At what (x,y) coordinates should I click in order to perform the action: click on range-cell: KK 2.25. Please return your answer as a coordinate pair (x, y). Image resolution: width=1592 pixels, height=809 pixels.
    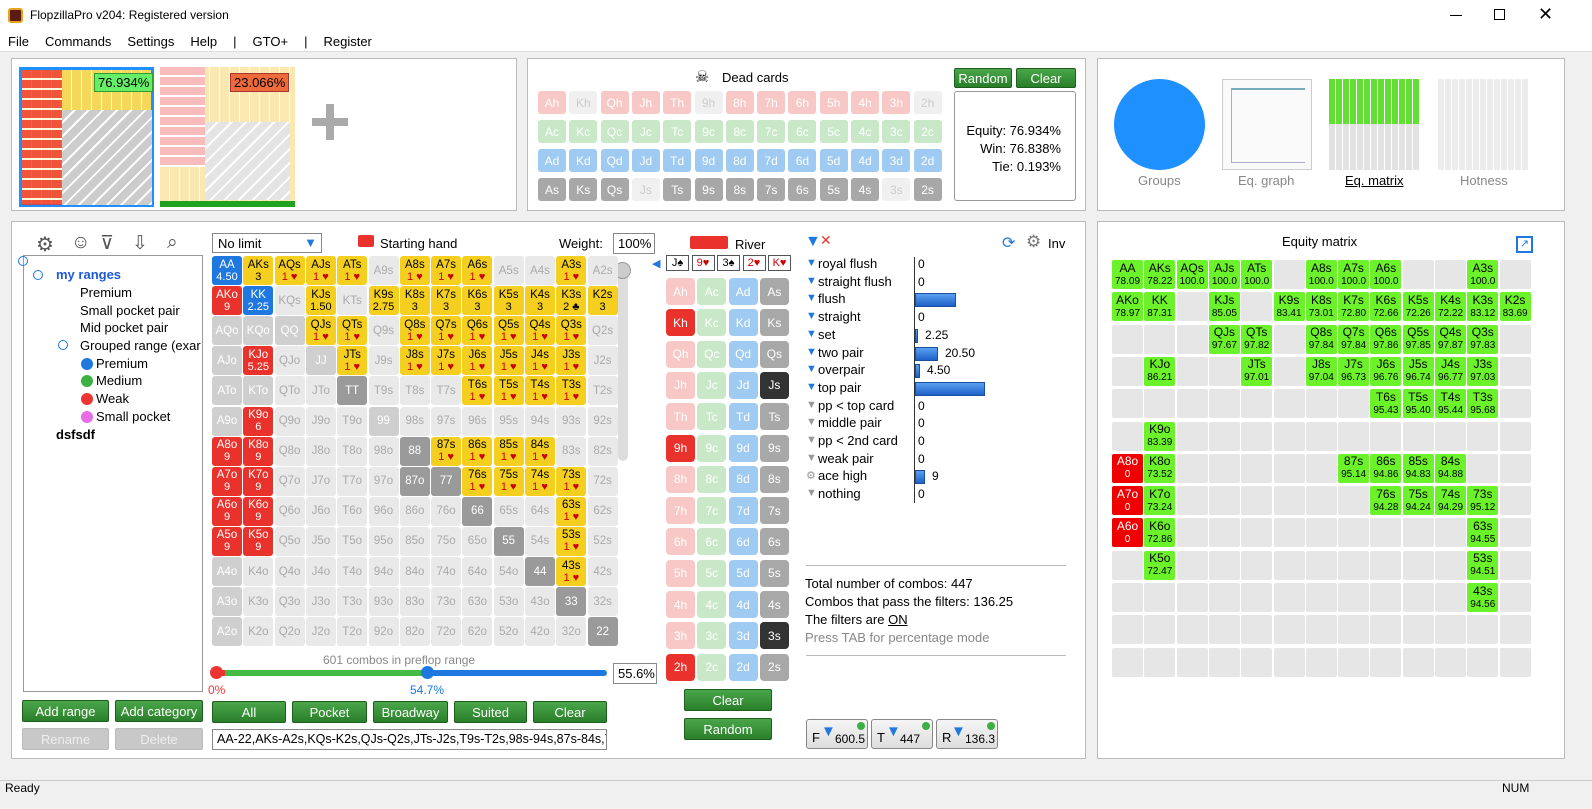
    Looking at the image, I should click on (258, 301).